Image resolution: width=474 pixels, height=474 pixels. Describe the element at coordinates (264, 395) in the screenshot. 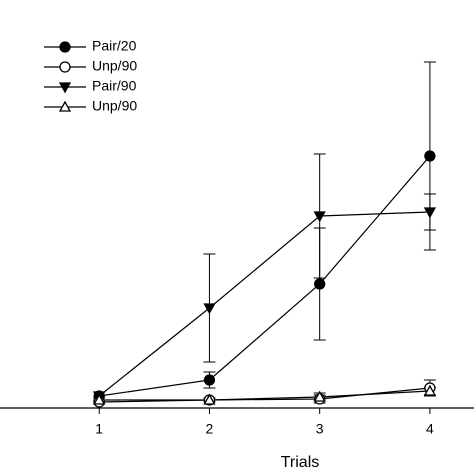

I see `series-line` at that location.